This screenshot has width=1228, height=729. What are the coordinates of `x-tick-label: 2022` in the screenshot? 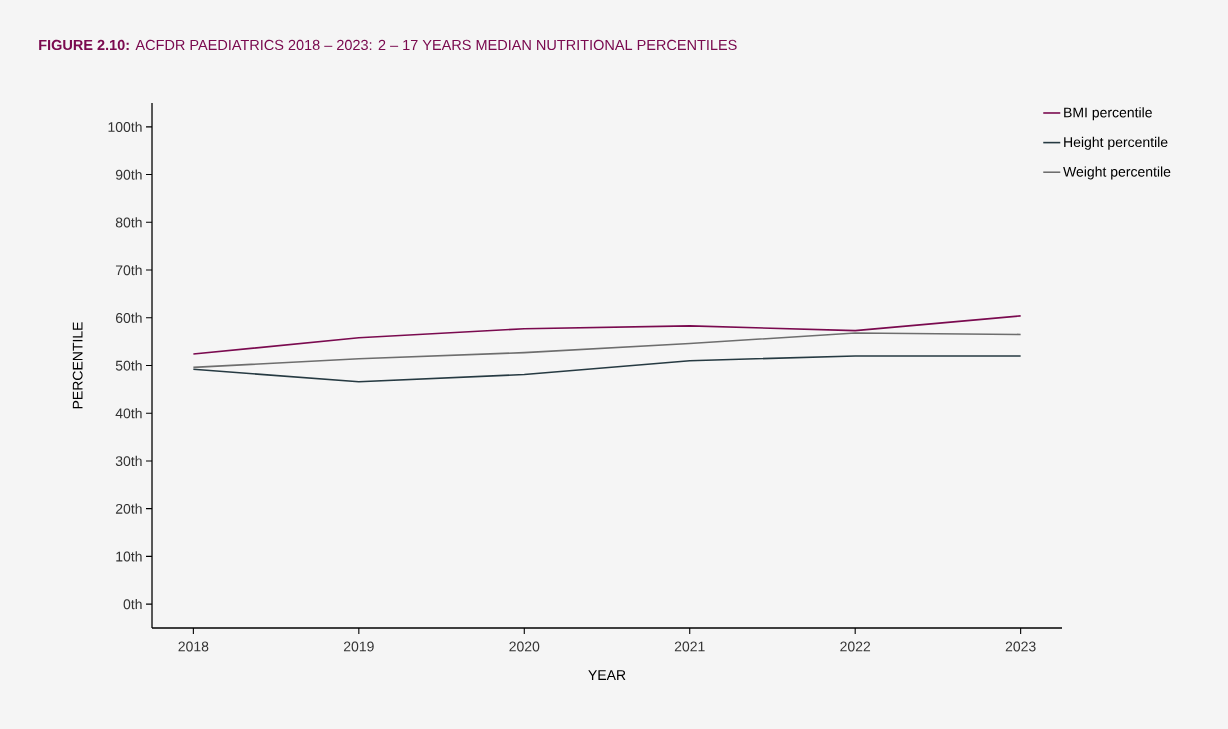 It's located at (855, 646).